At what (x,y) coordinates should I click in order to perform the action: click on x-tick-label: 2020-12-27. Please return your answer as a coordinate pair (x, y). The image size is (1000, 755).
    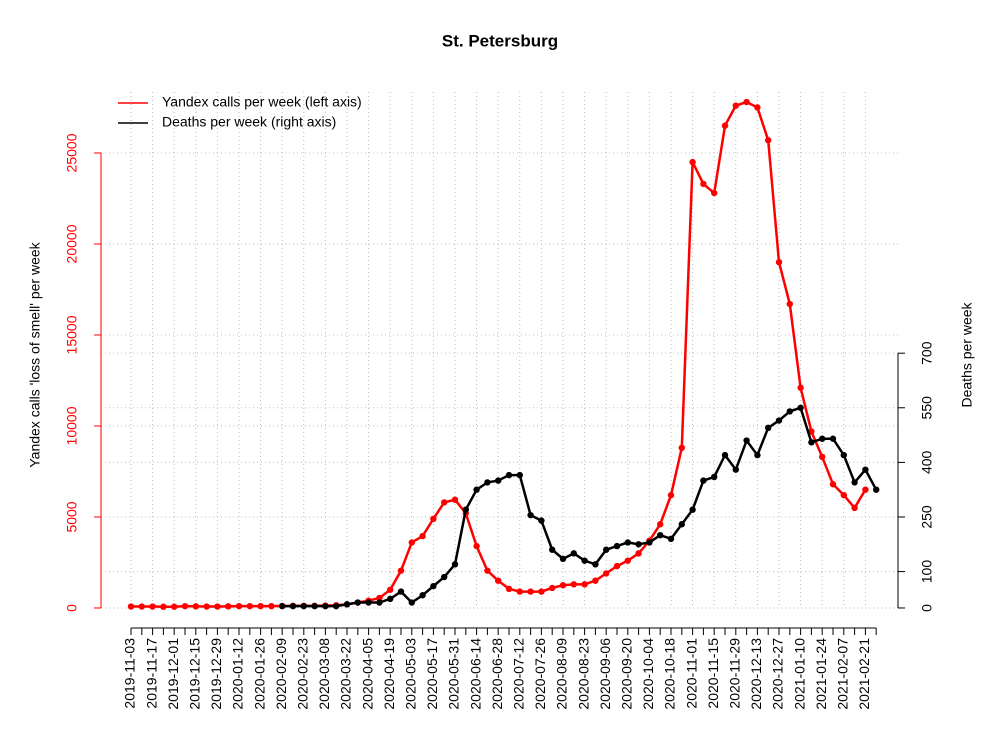
    Looking at the image, I should click on (778, 674).